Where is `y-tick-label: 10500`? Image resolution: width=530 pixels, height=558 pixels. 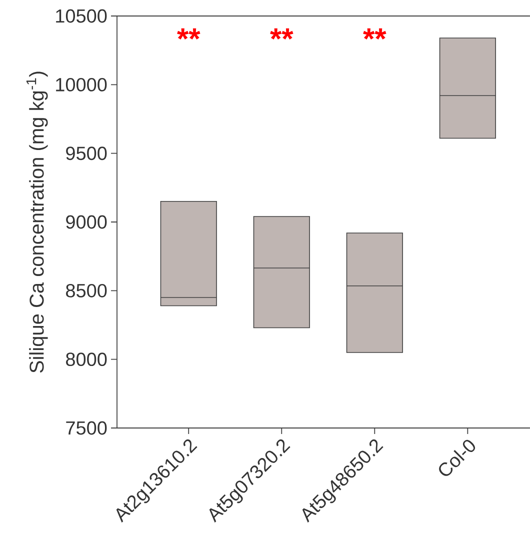
y-tick-label: 10500 is located at coordinates (81, 16).